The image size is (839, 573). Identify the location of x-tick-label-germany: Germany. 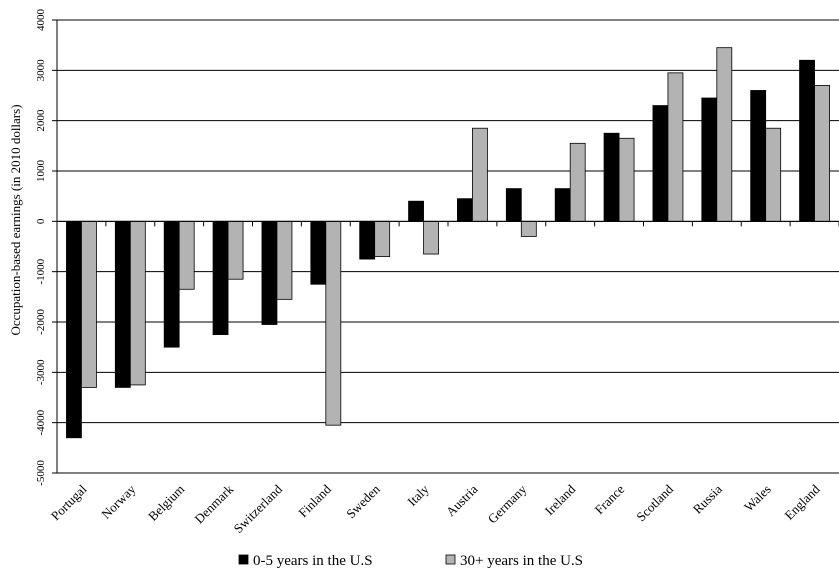
(507, 503).